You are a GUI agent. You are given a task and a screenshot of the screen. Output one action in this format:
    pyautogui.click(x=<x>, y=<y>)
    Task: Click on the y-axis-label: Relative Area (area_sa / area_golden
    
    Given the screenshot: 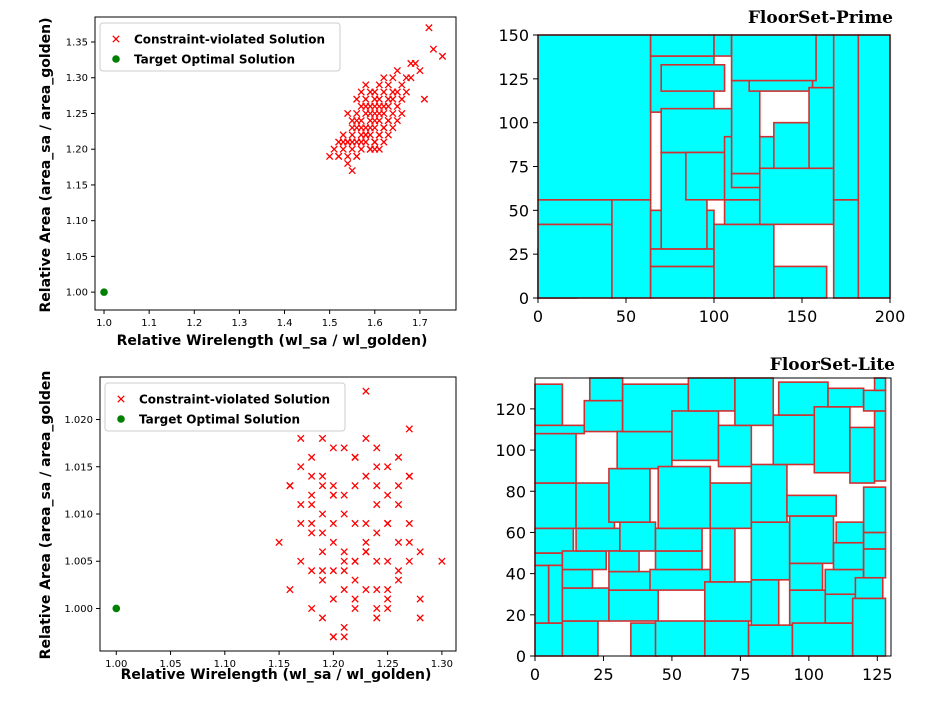 What is the action you would take?
    pyautogui.click(x=46, y=515)
    